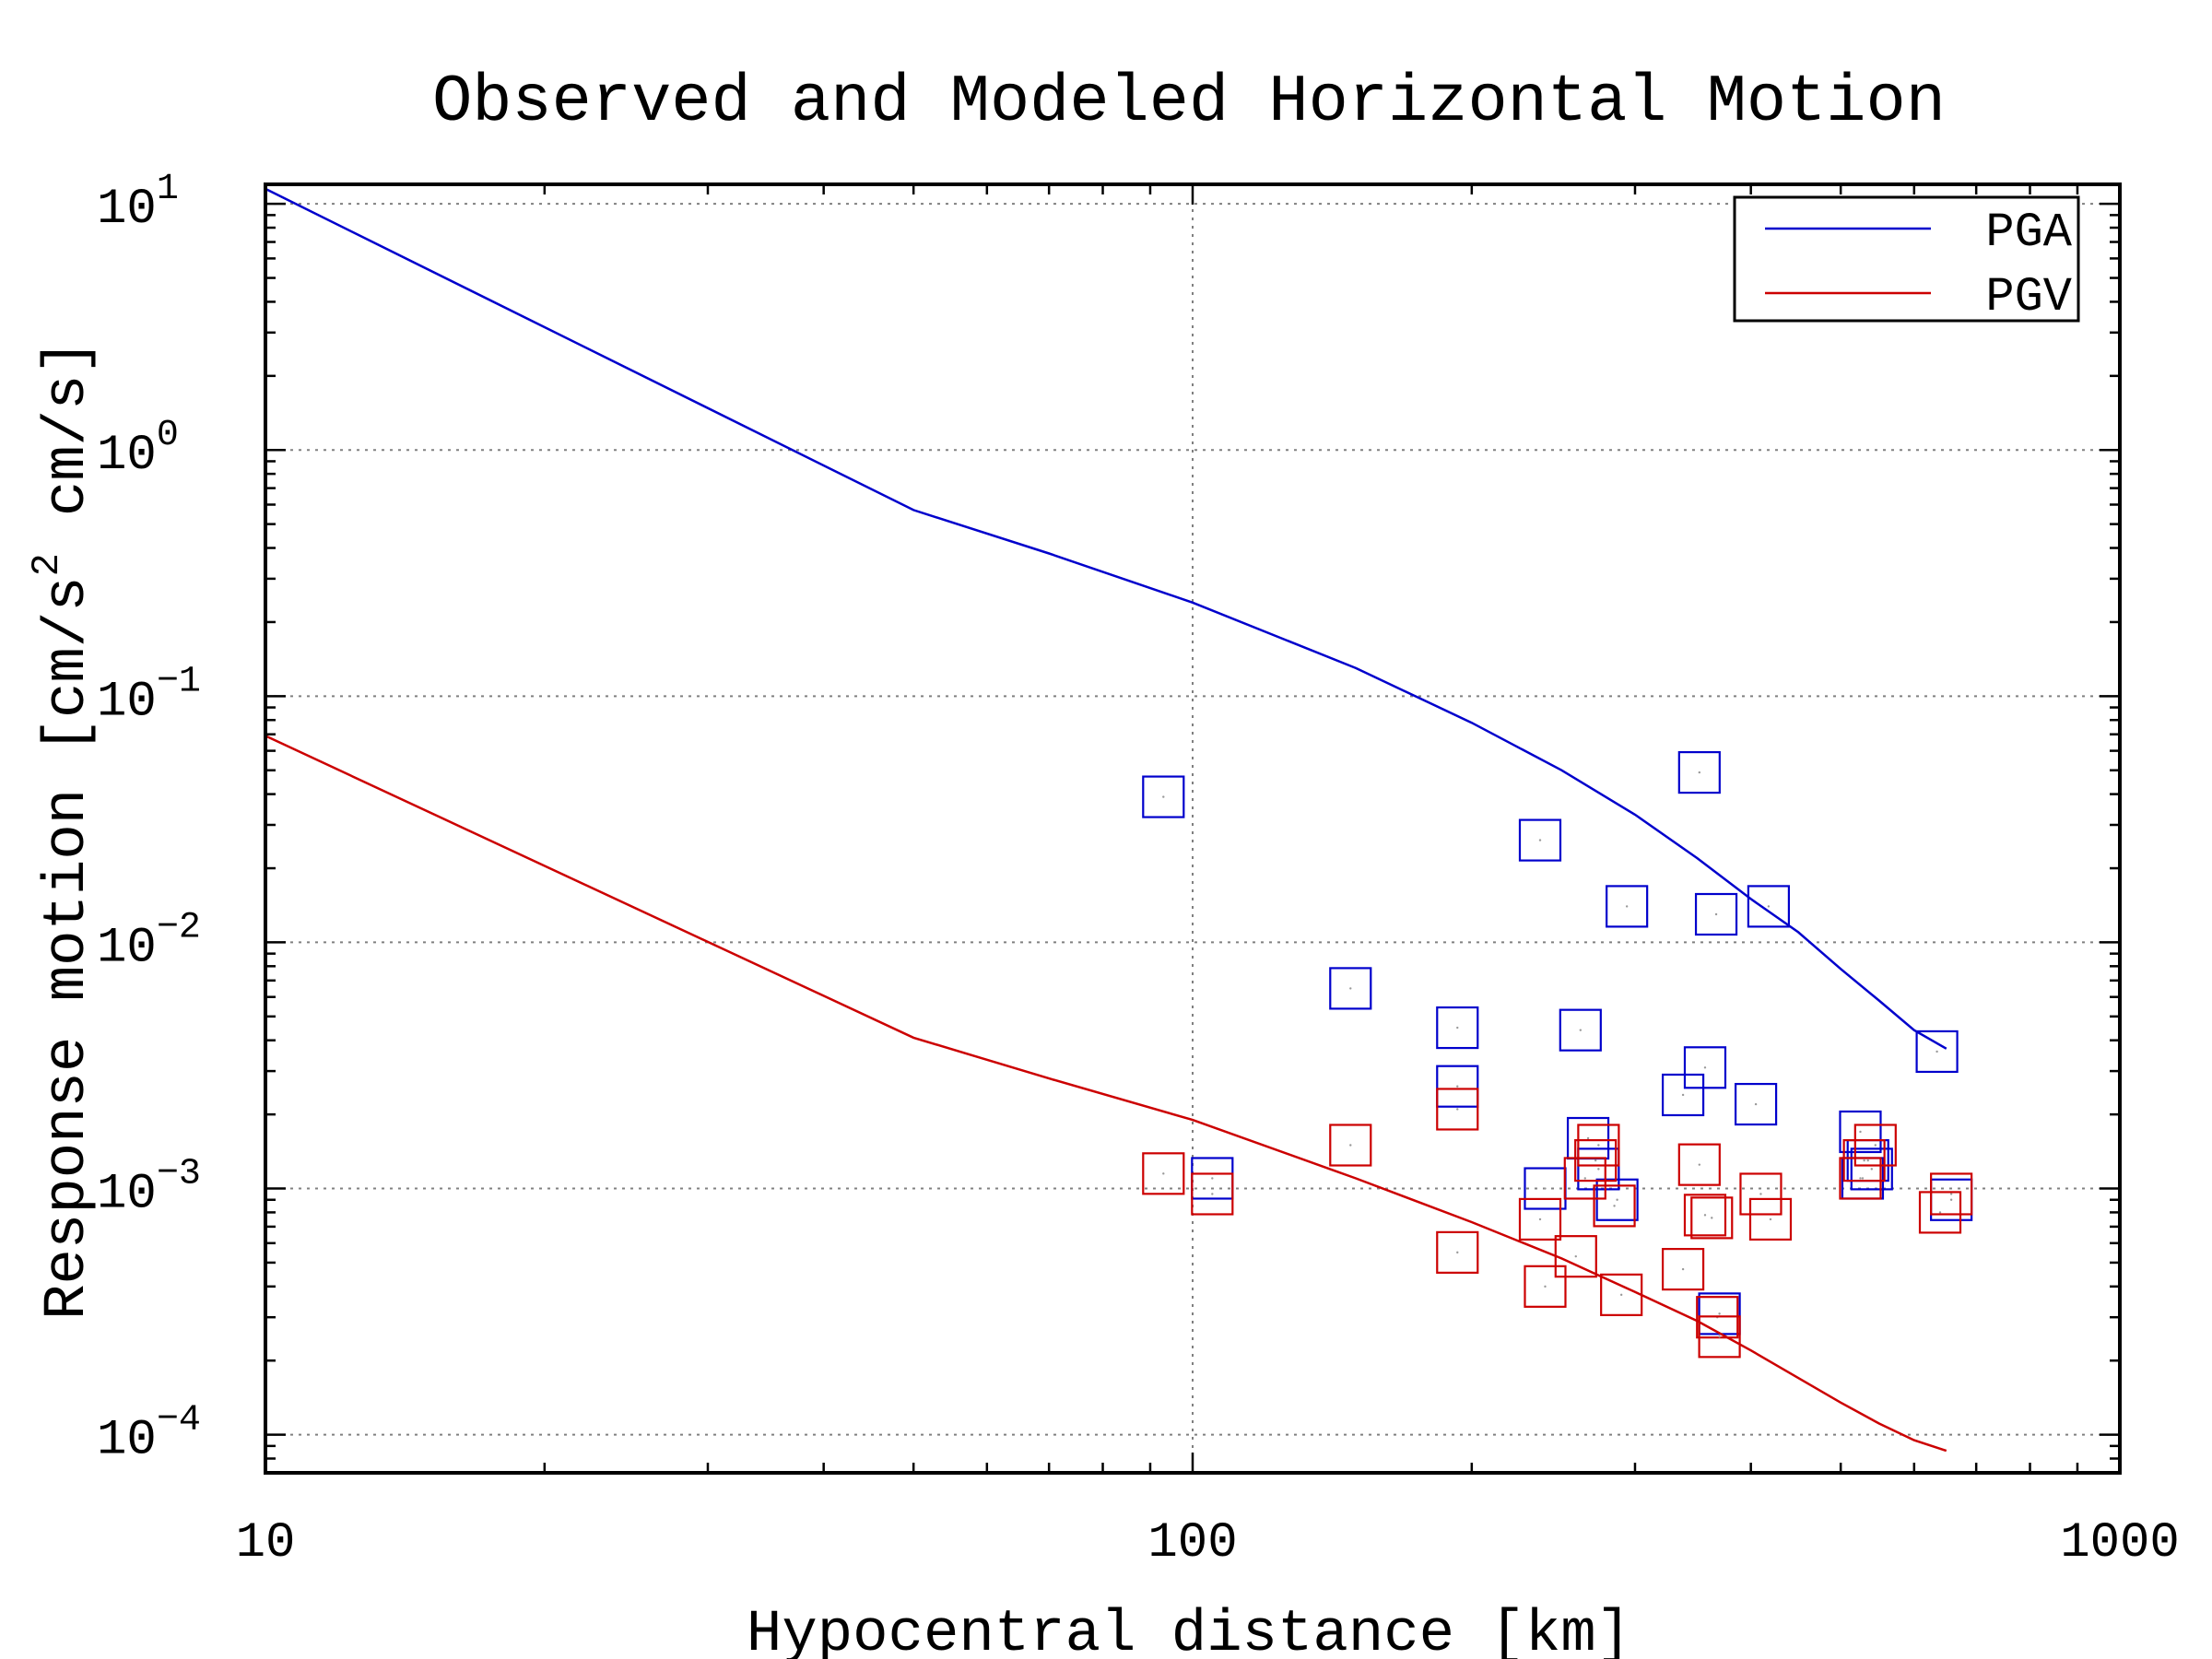  Describe the element at coordinates (179, 1420) in the screenshot. I see `y-tick-exponent: −4` at that location.